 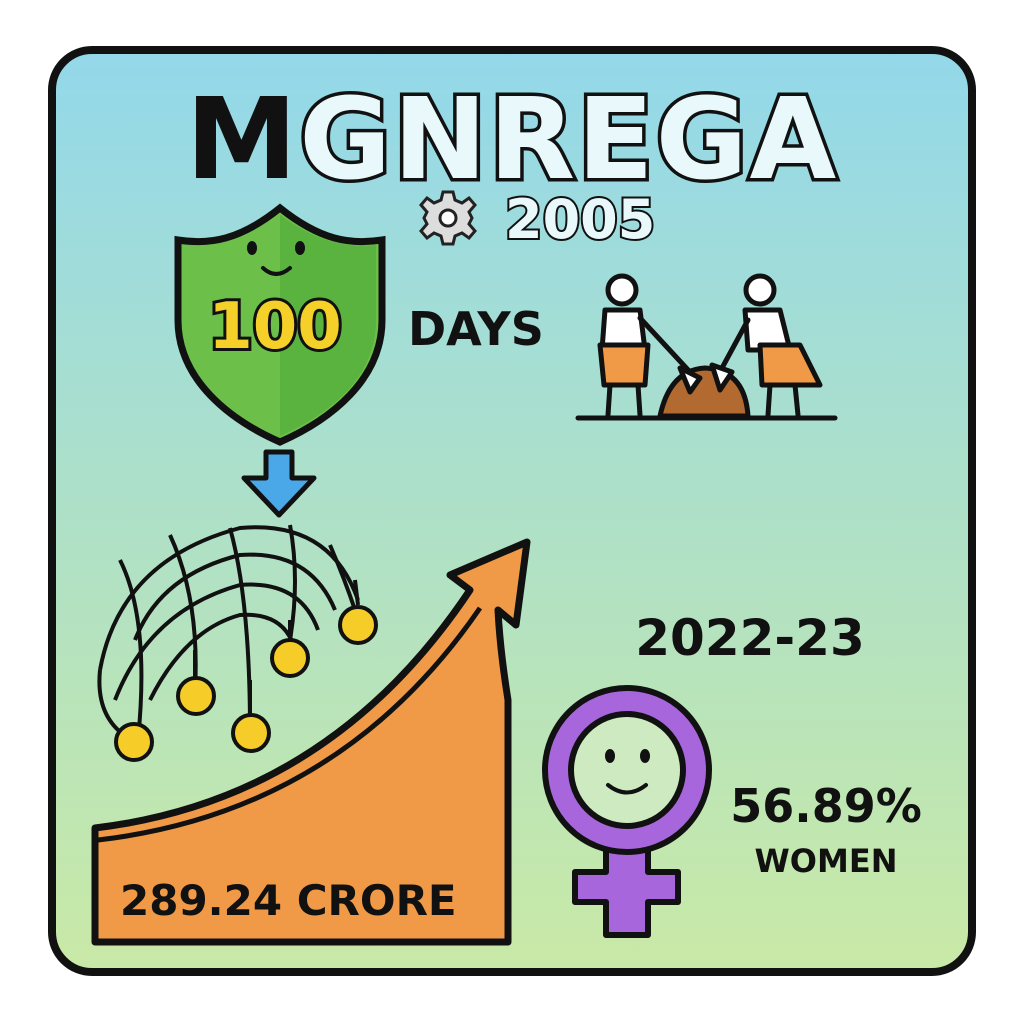 What do you see at coordinates (580, 219) in the screenshot?
I see `year: 2005` at bounding box center [580, 219].